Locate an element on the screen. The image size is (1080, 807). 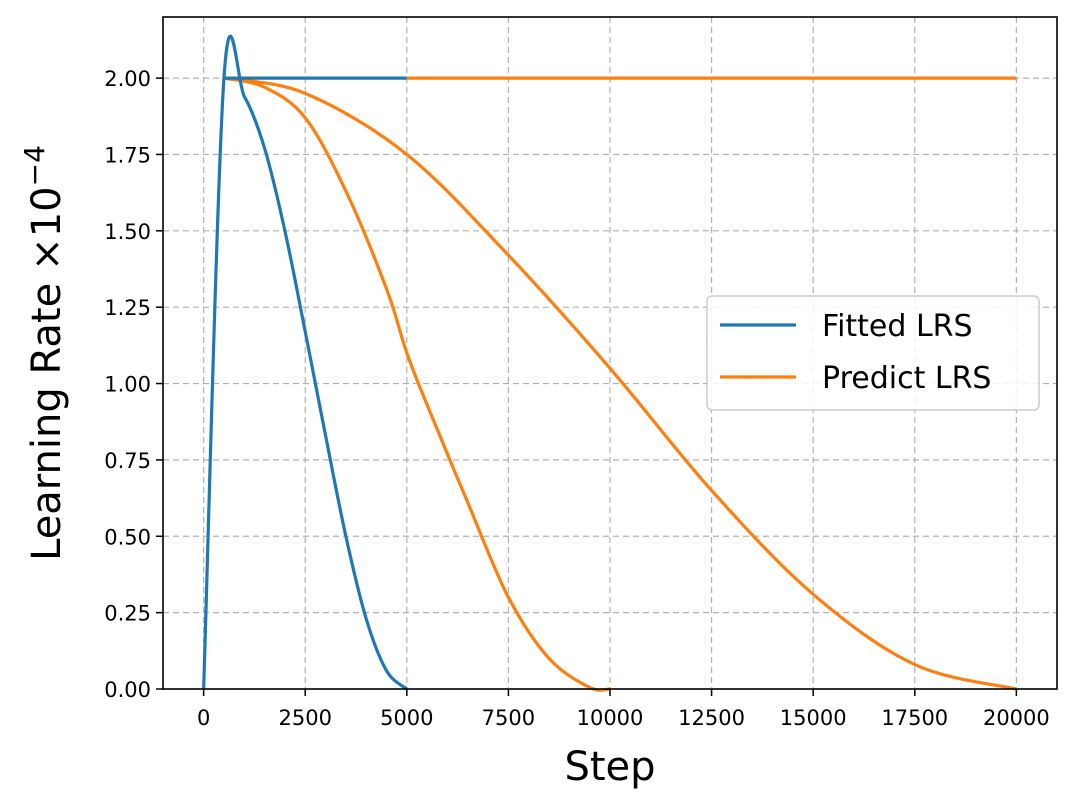
x-tick-label: 7500 is located at coordinates (508, 718).